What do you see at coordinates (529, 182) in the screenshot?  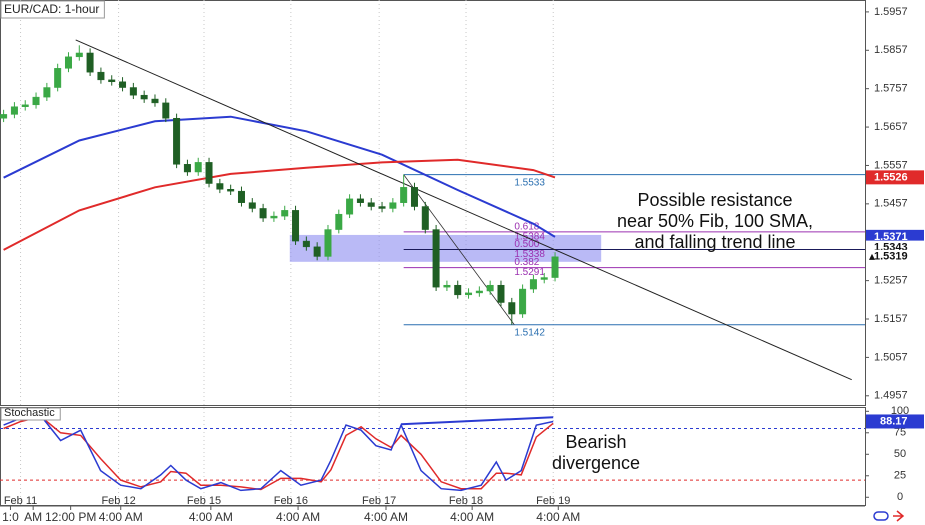 I see `fib-price: 1.5533` at bounding box center [529, 182].